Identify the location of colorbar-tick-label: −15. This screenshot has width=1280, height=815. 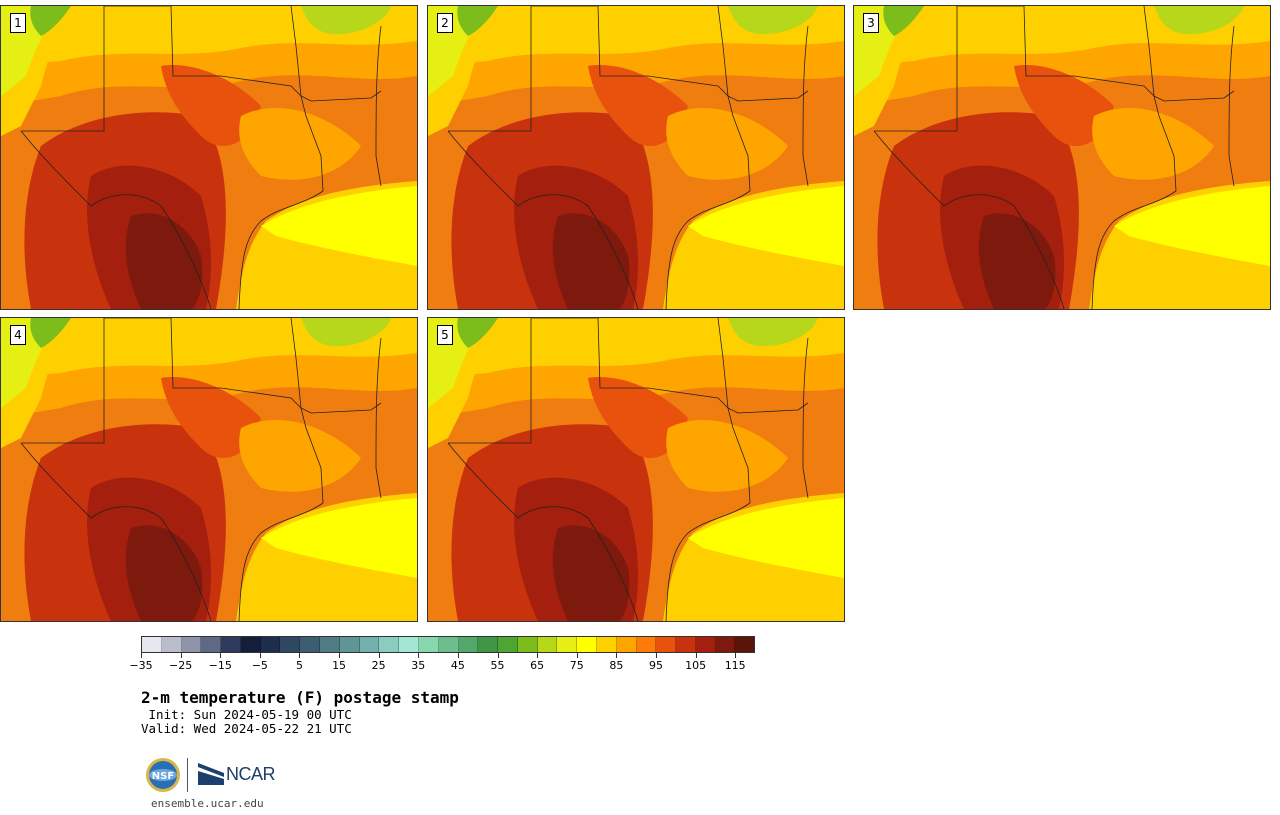
(220, 665).